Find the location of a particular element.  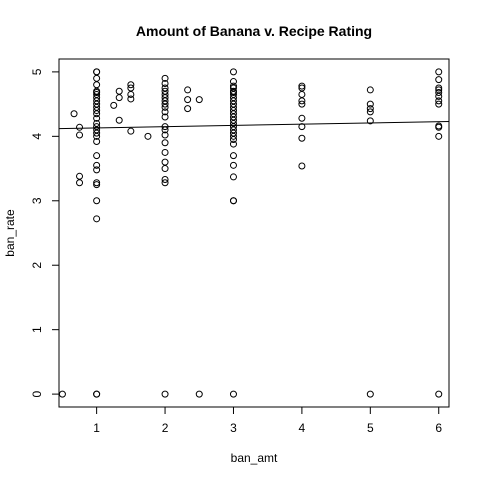

y-tick-label-0: 0 is located at coordinates (37, 393).